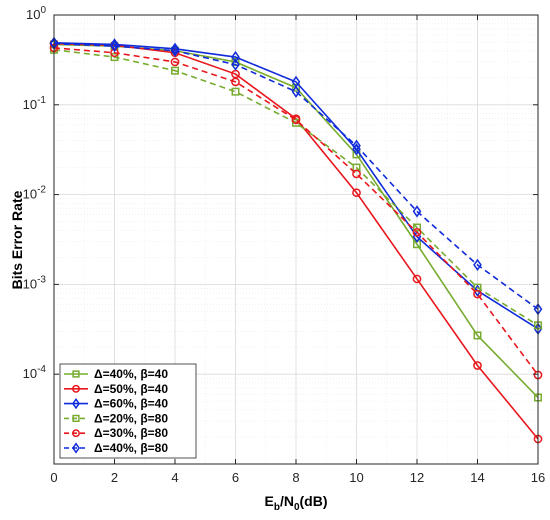 Image resolution: width=550 pixels, height=520 pixels. I want to click on x-tick-label: 10, so click(356, 477).